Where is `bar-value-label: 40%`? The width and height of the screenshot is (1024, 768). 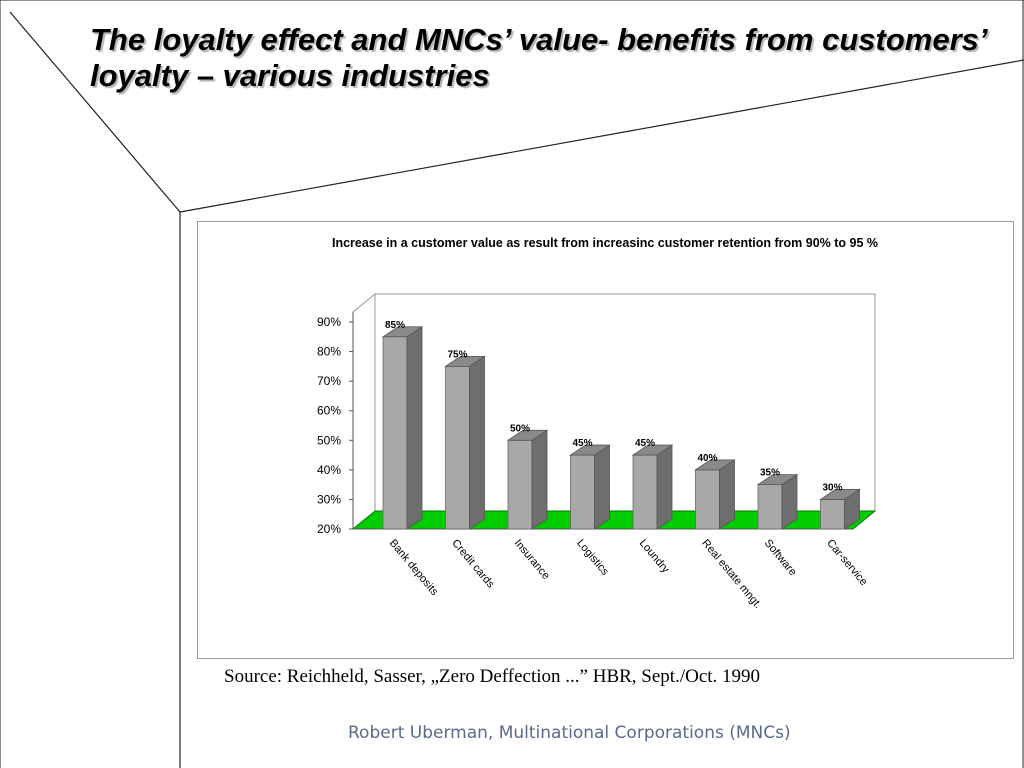 bar-value-label: 40% is located at coordinates (707, 458).